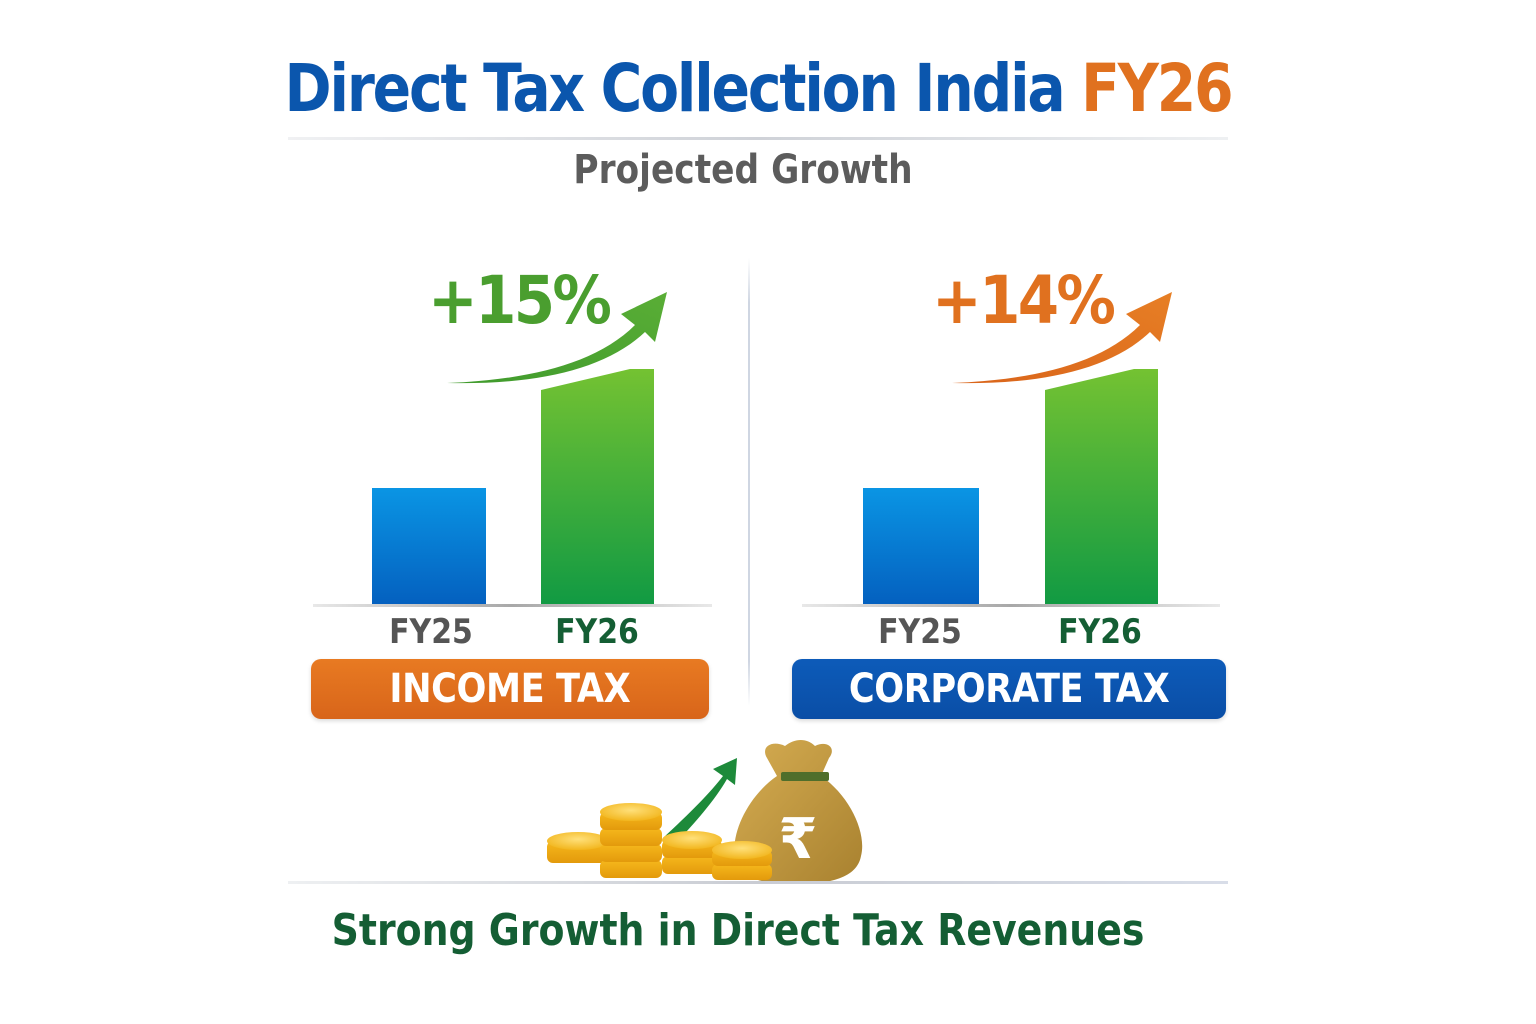  I want to click on income-tax-xlabel-fy25: FY25, so click(431, 632).